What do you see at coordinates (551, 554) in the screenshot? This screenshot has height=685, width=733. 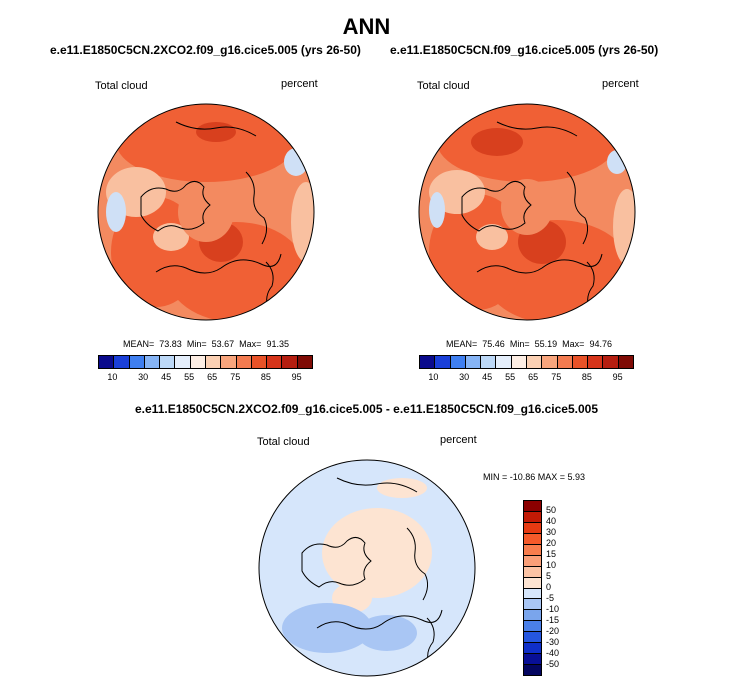 I see `diff-colorbar-tick-label: 15` at bounding box center [551, 554].